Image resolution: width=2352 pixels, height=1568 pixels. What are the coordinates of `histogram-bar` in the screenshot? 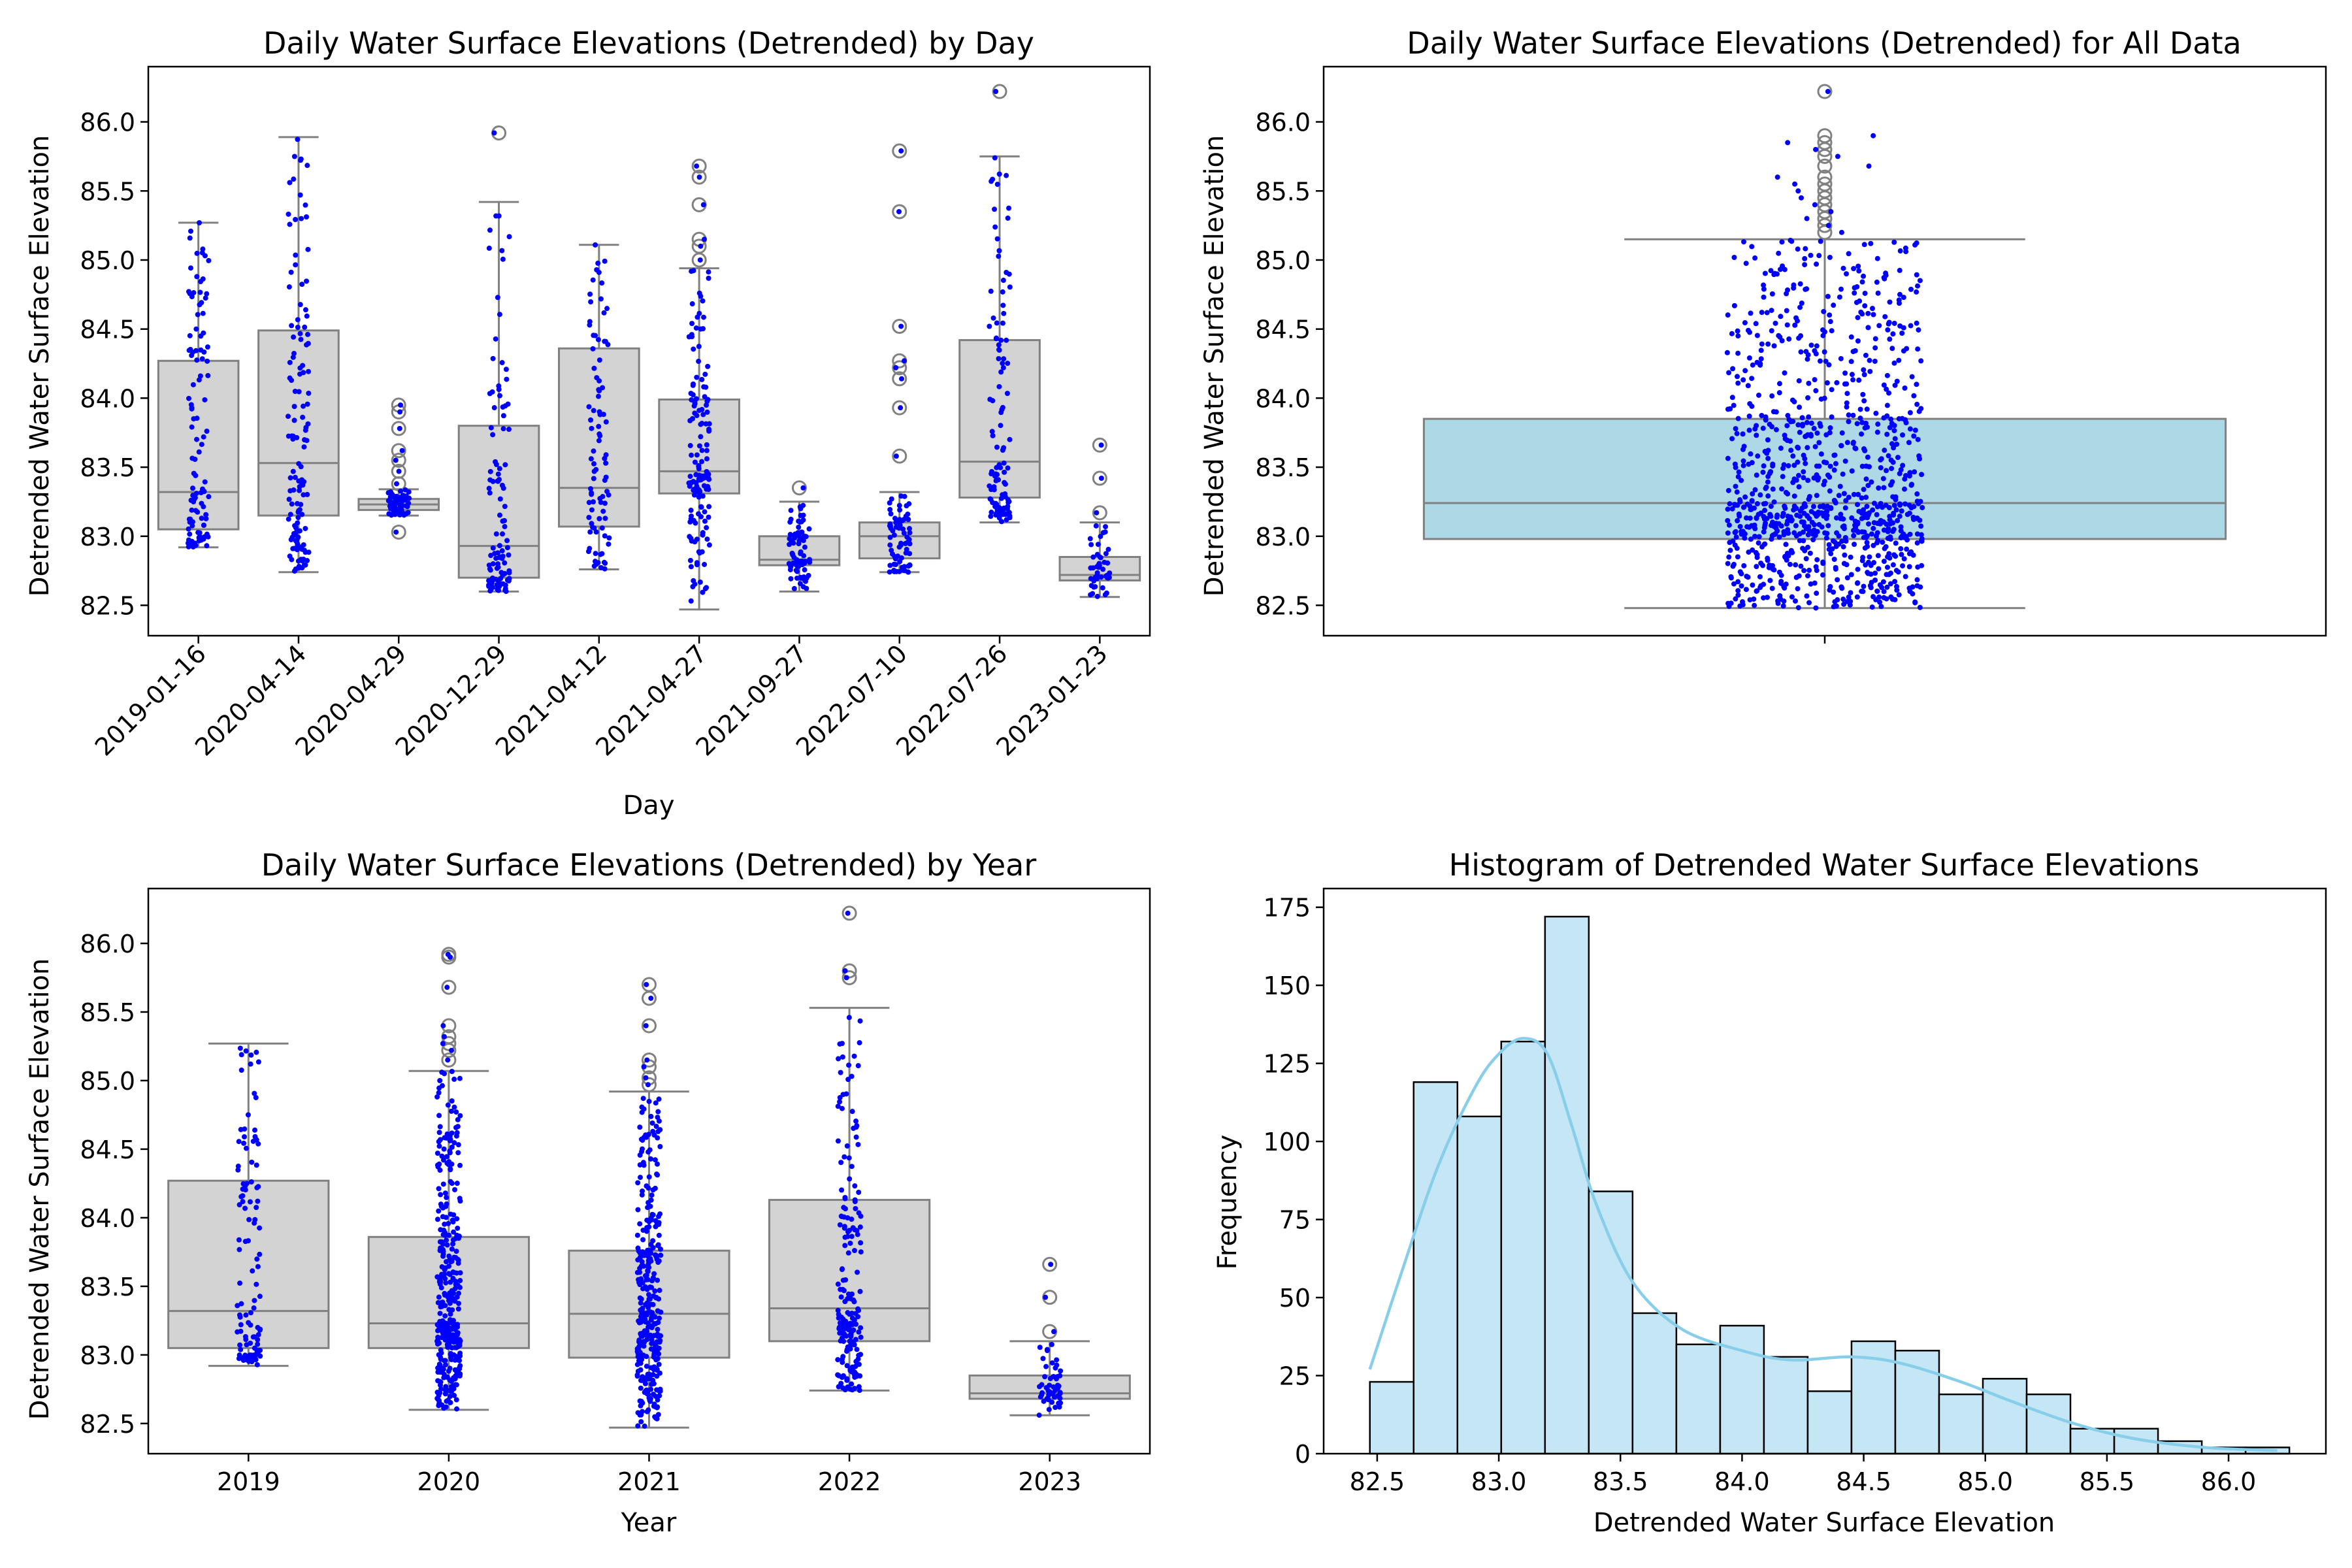 It's located at (1654, 1383).